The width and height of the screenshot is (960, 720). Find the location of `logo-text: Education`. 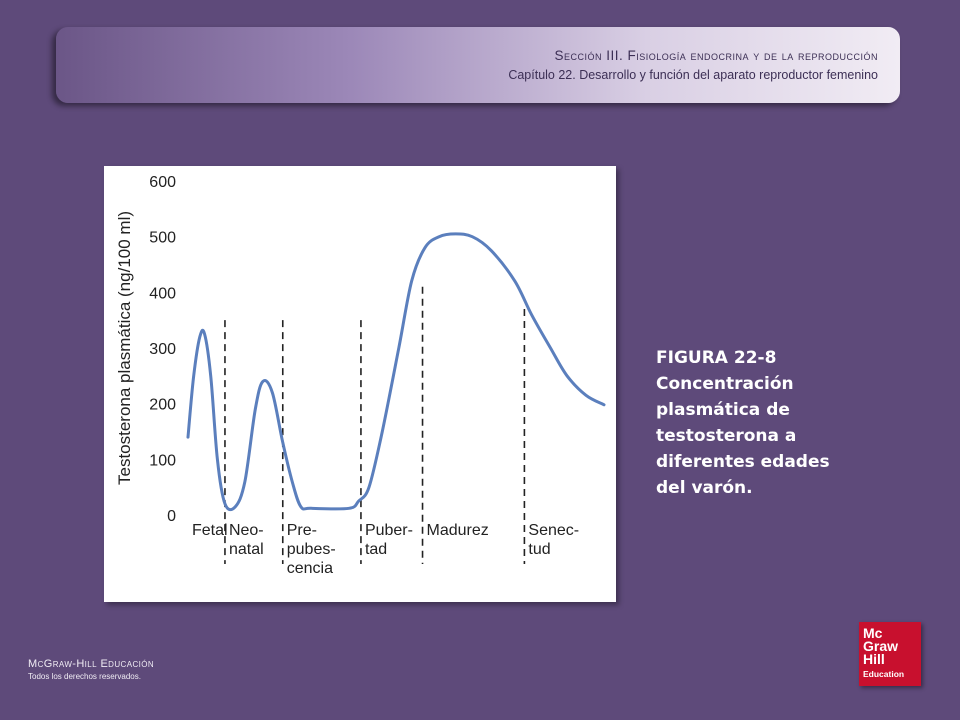

logo-text: Education is located at coordinates (884, 674).